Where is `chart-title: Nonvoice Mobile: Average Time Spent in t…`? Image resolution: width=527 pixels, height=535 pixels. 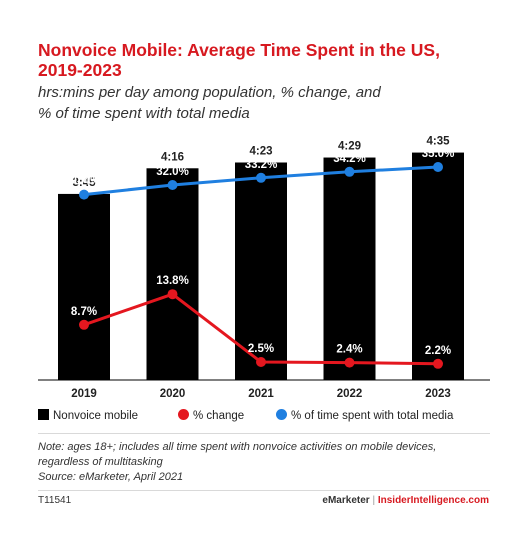 chart-title: Nonvoice Mobile: Average Time Spent in t… is located at coordinates (273, 60).